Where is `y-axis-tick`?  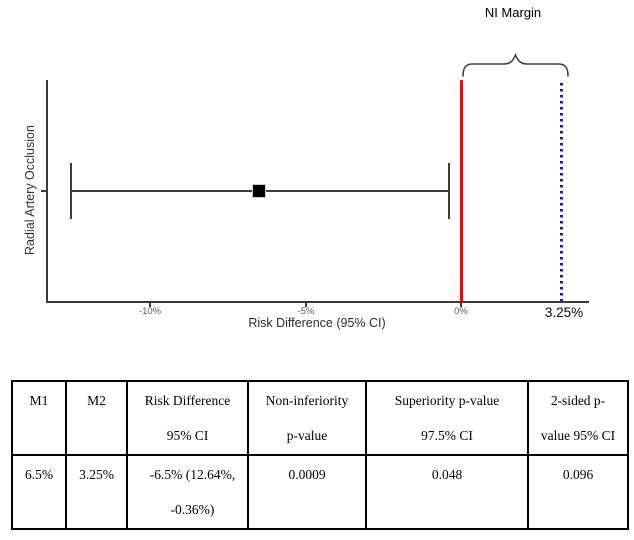
y-axis-tick is located at coordinates (43, 191).